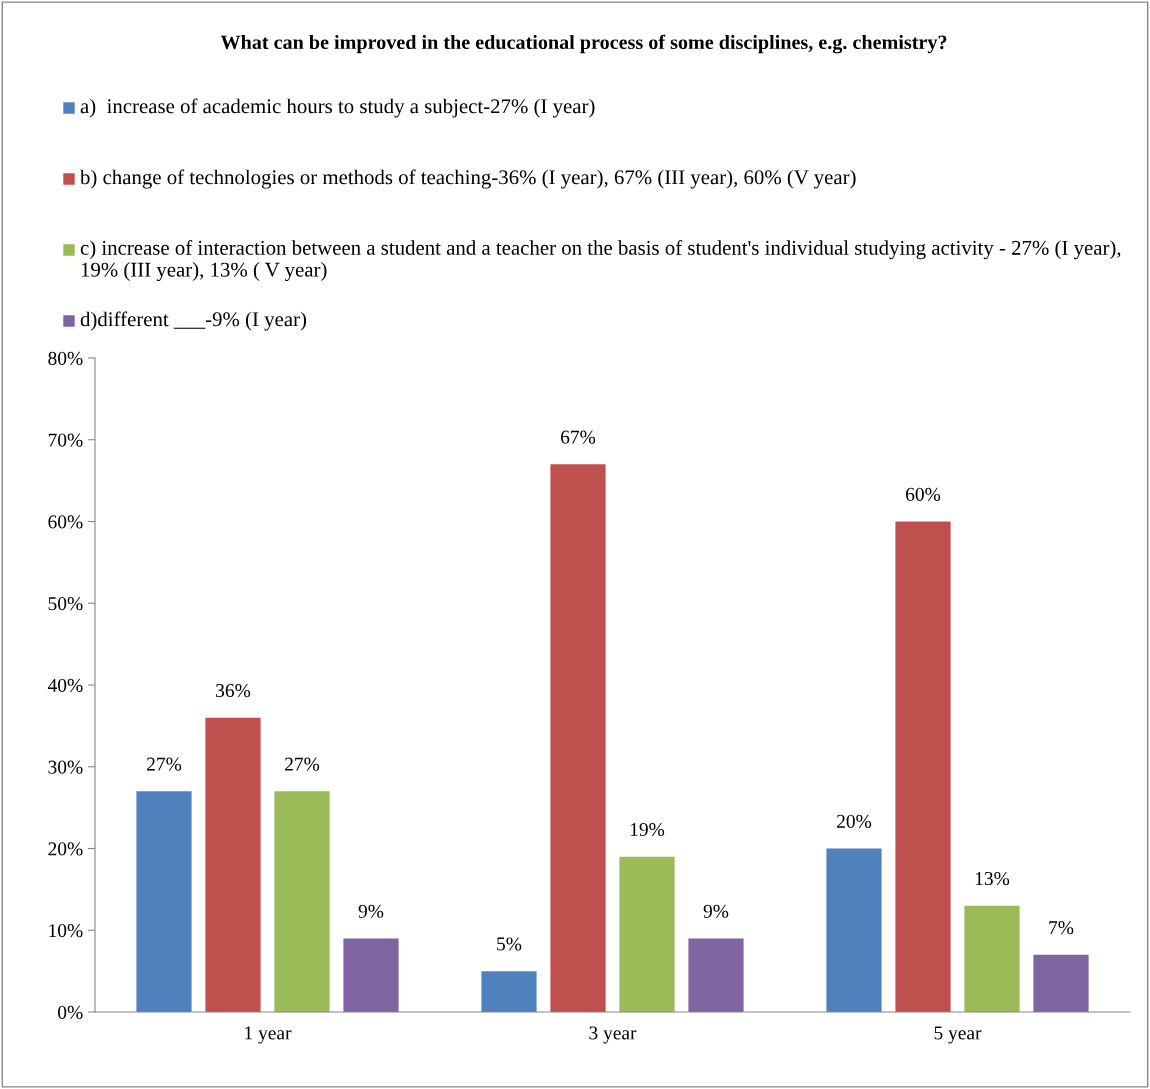  Describe the element at coordinates (65, 440) in the screenshot. I see `y-tick-label: 70%` at that location.